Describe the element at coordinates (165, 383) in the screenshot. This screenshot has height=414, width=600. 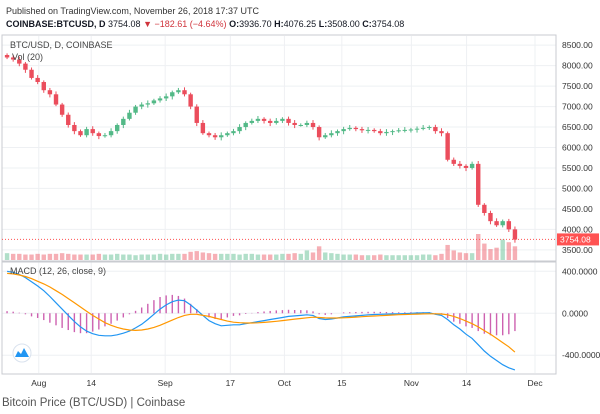
I see `x-axis-tick: Sep` at that location.